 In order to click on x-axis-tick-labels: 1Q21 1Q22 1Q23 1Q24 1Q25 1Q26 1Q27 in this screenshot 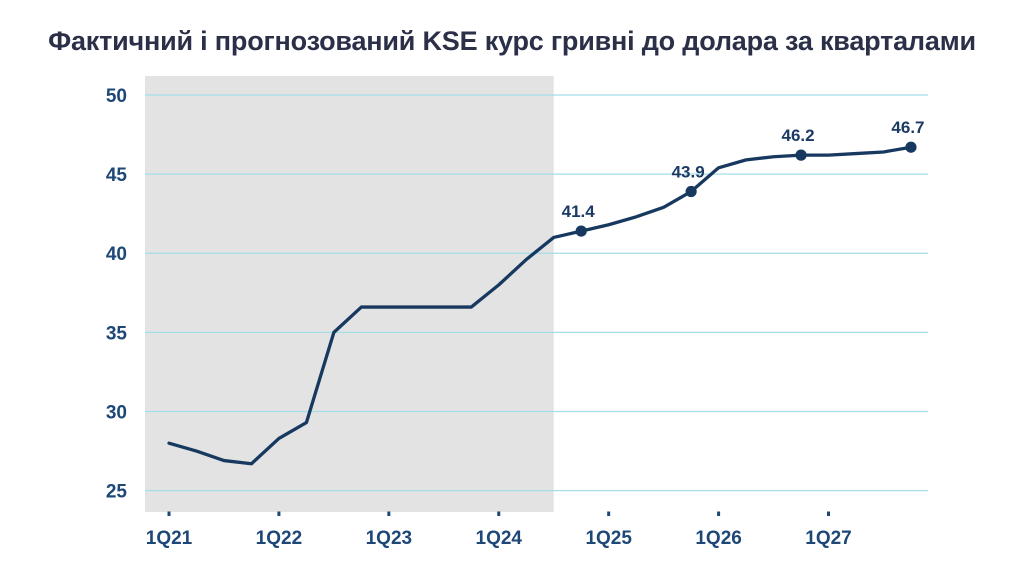, I will do `click(499, 538)`.